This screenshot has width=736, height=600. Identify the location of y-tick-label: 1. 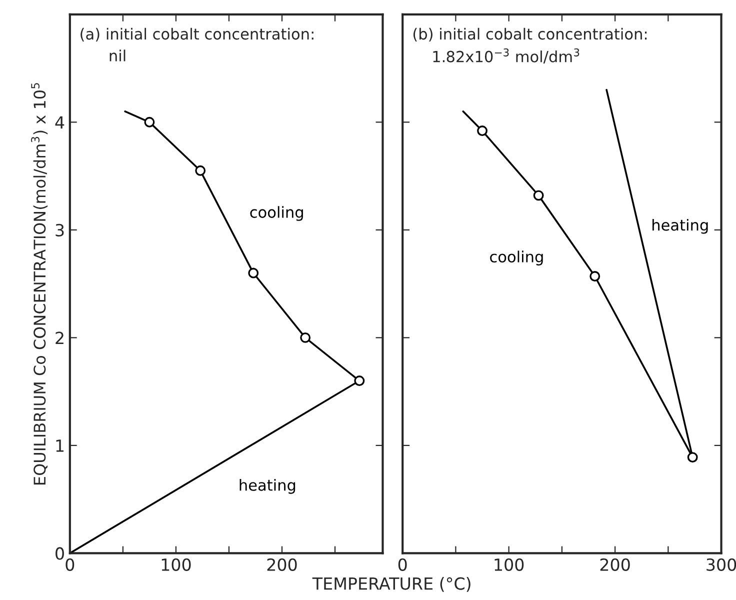
(60, 446).